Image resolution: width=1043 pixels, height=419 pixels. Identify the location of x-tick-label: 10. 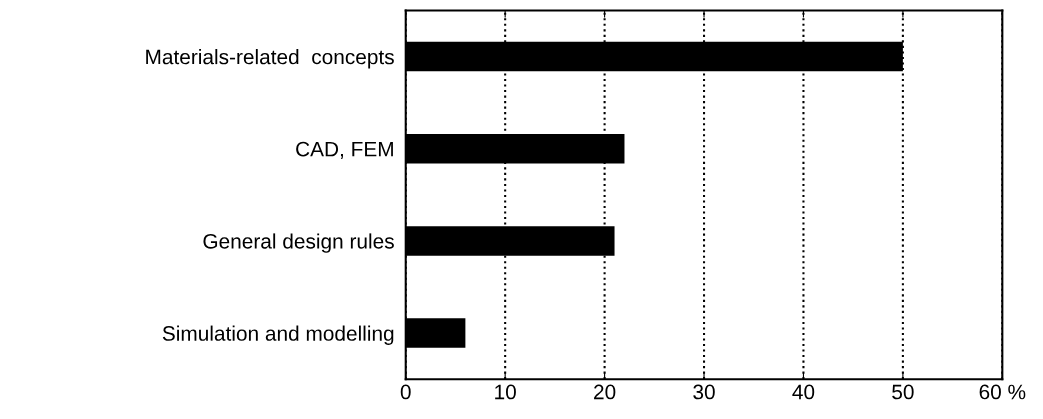
(505, 392).